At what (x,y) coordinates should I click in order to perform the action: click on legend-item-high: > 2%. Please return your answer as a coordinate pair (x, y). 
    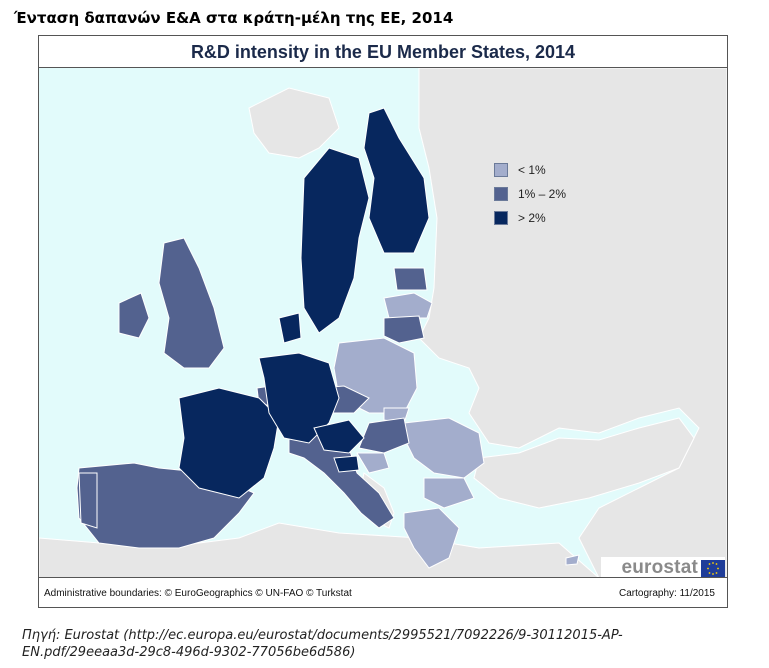
    Looking at the image, I should click on (530, 218).